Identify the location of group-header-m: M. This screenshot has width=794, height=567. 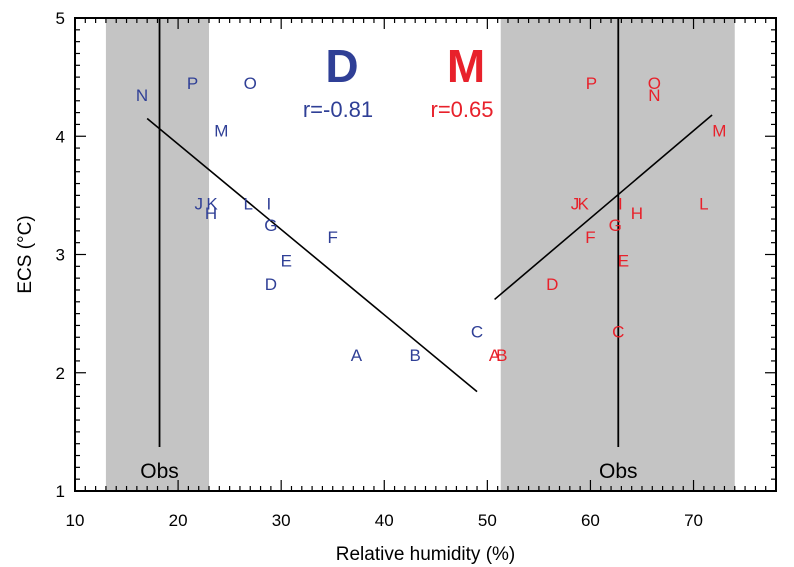
(466, 66).